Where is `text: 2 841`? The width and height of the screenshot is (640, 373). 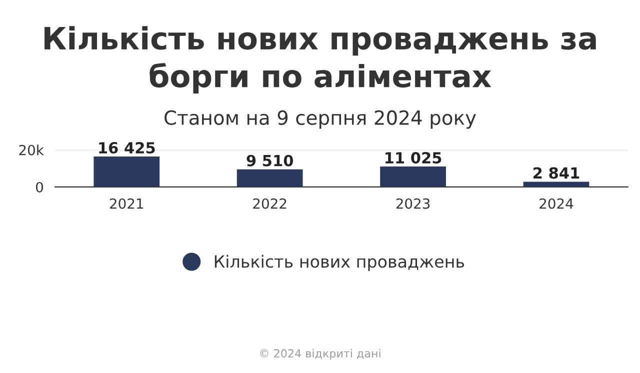
text: 2 841 is located at coordinates (557, 173).